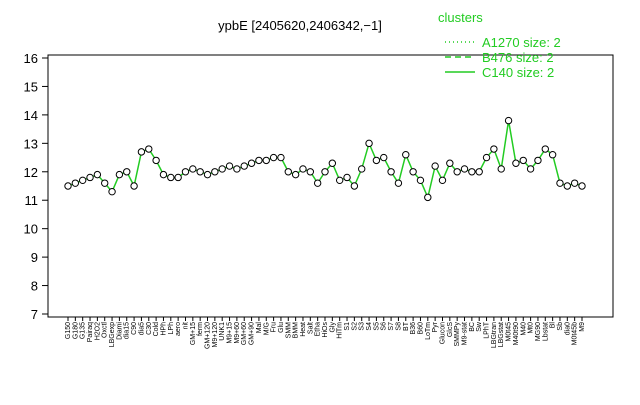 This screenshot has width=640, height=405. What do you see at coordinates (178, 329) in the screenshot?
I see `x-tick-label: aero` at bounding box center [178, 329].